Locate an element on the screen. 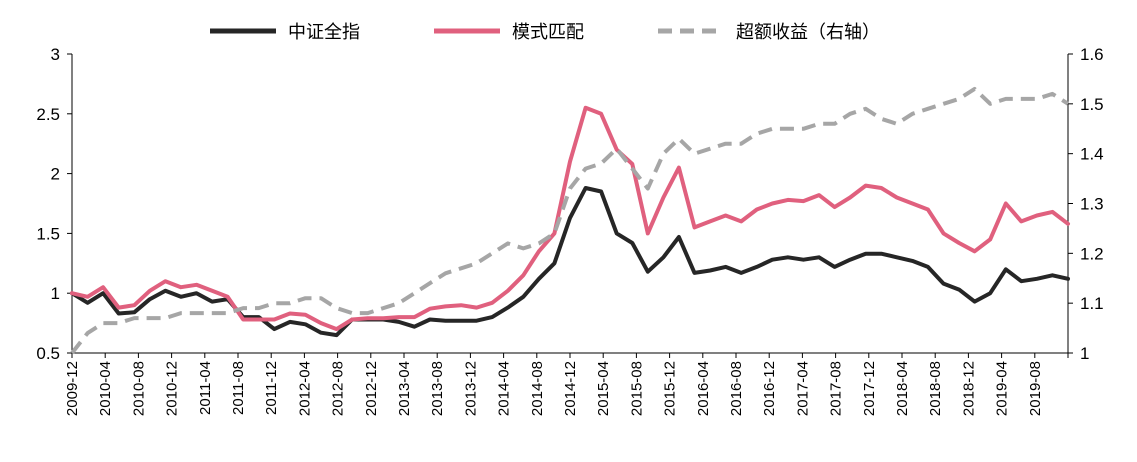  x-tick-label: 2011-08 is located at coordinates (238, 388).